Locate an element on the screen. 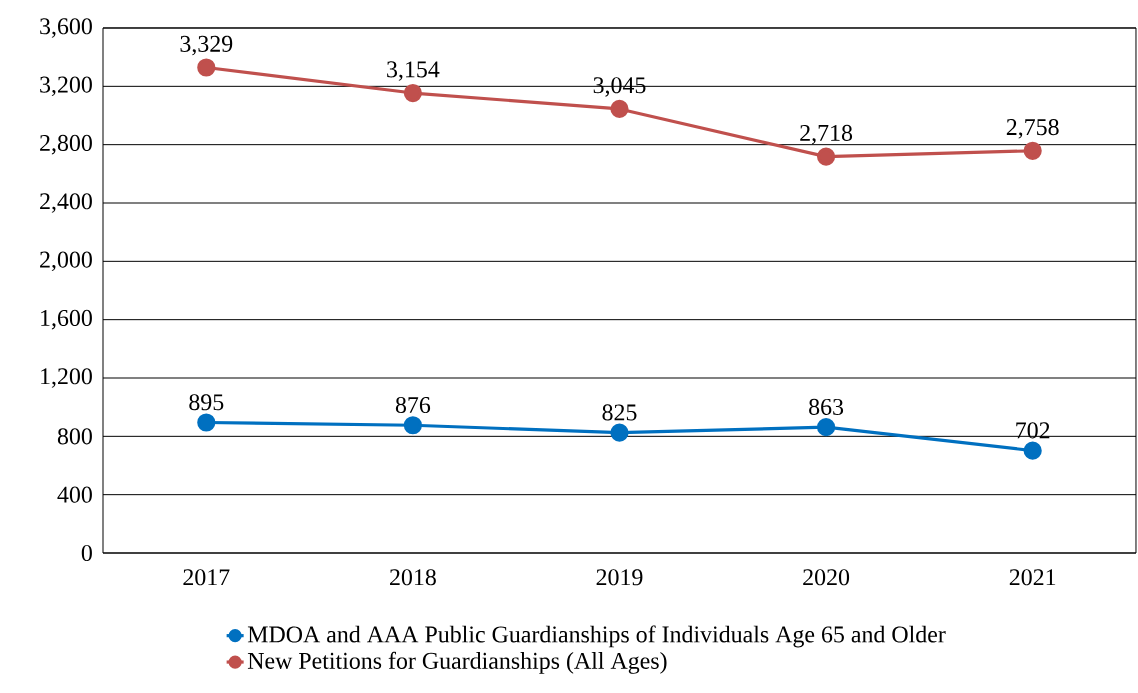  y-tick-label: 800 is located at coordinates (74, 436).